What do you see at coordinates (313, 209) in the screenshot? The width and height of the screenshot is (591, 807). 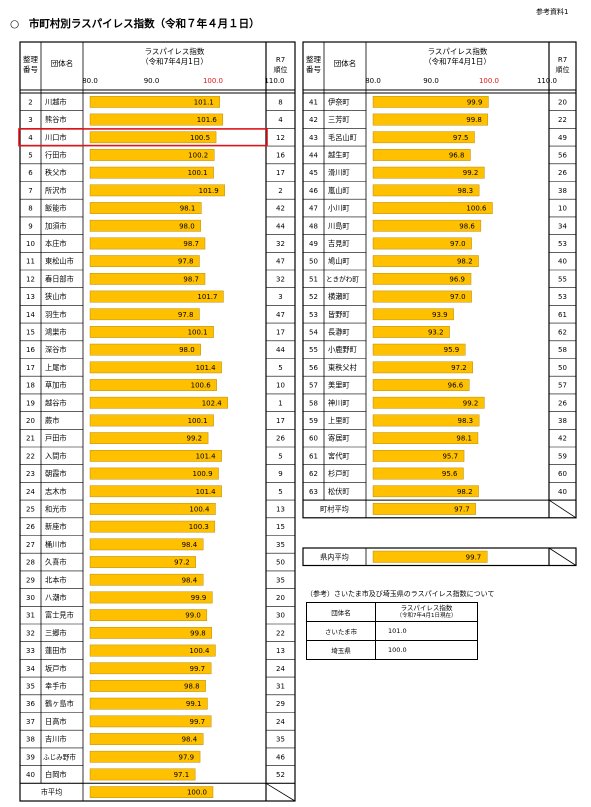 I see `row-number: 47` at bounding box center [313, 209].